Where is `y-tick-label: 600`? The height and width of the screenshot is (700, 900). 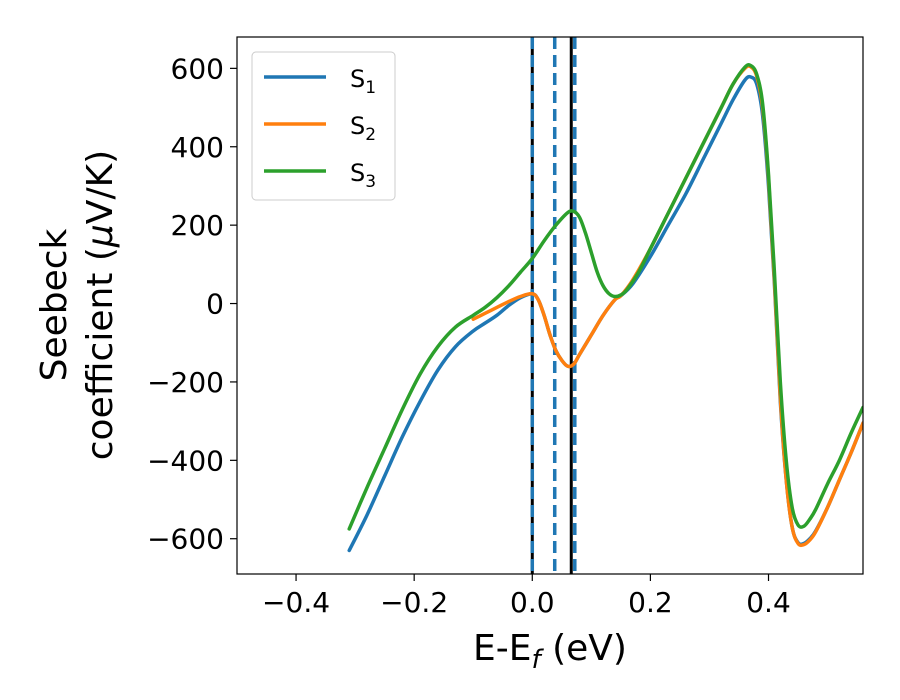
y-tick-label: 600 is located at coordinates (197, 68).